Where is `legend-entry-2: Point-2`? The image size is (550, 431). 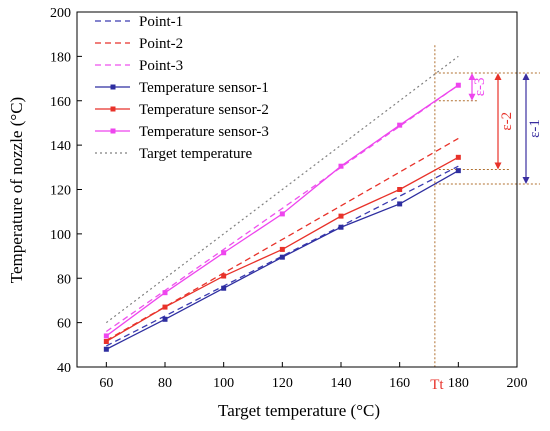
legend-entry-2: Point-2 is located at coordinates (161, 44).